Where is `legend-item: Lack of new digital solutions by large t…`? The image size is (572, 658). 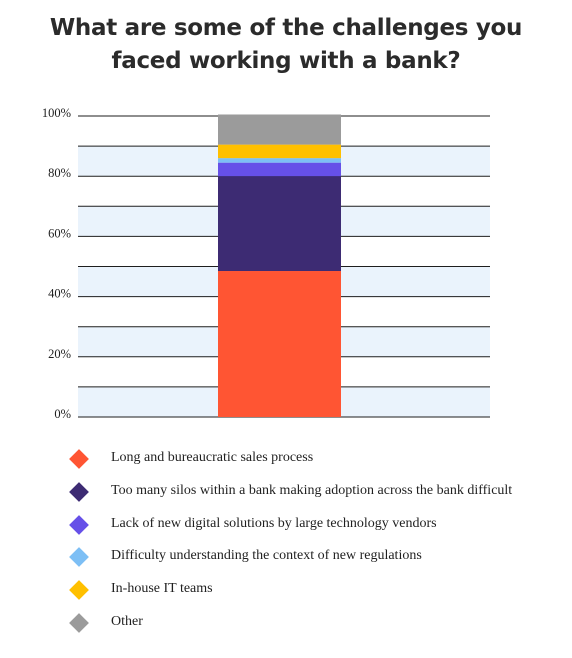 legend-item: Lack of new digital solutions by large t… is located at coordinates (309, 527).